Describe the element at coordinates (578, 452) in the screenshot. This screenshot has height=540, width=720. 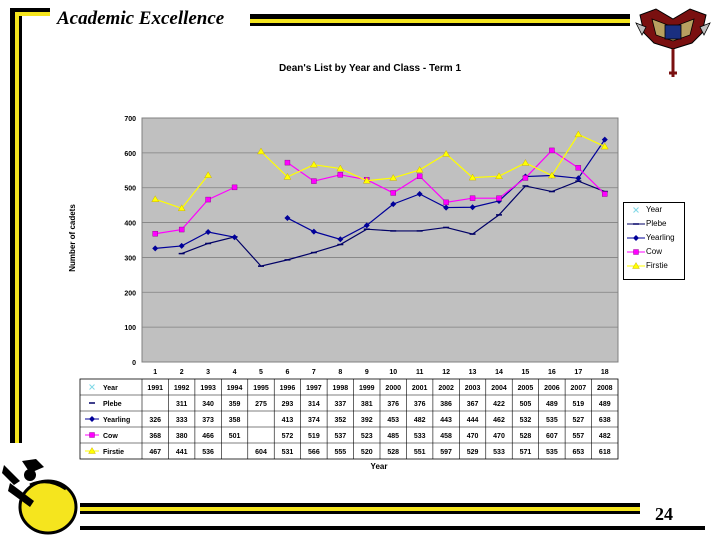
I see `table-cell-firstie-17: 653` at that location.